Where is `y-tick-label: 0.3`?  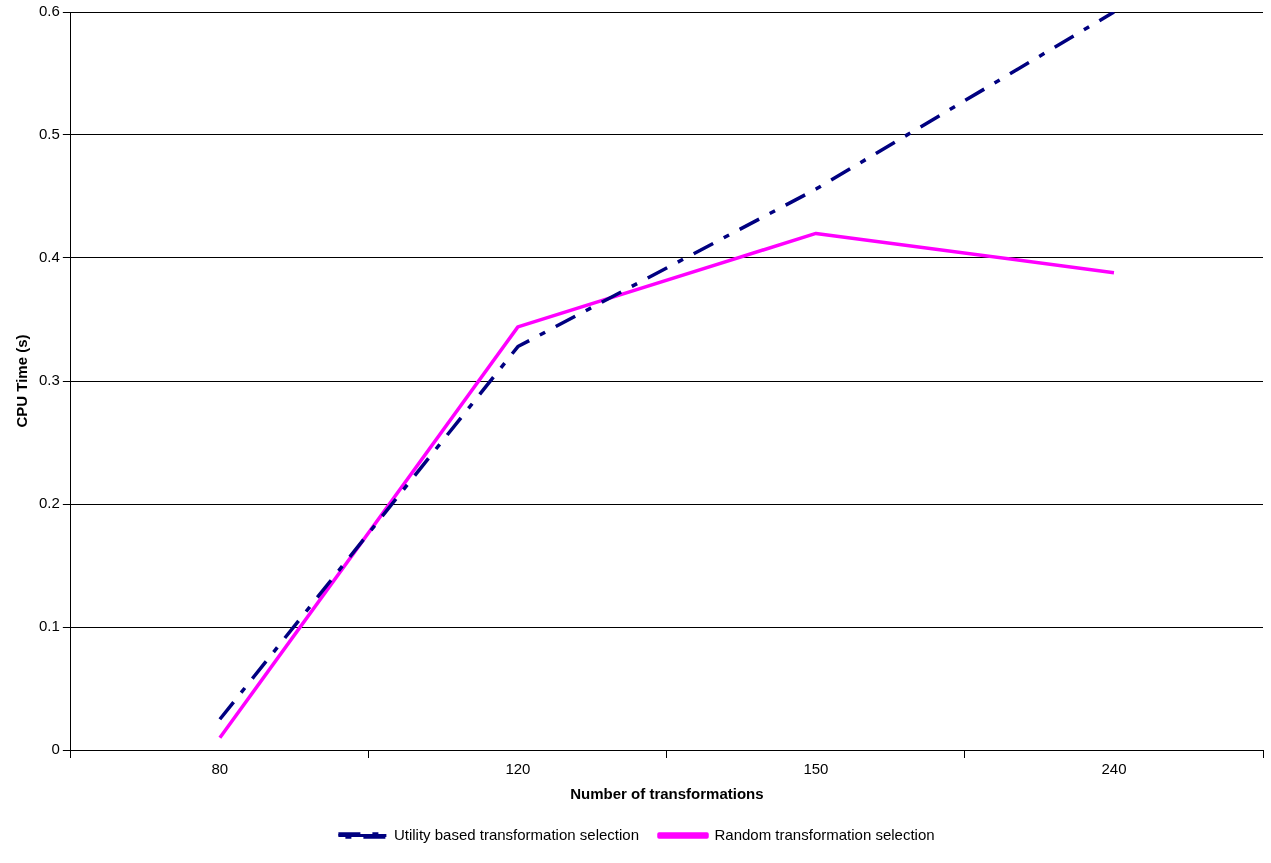 y-tick-label: 0.3 is located at coordinates (49, 380).